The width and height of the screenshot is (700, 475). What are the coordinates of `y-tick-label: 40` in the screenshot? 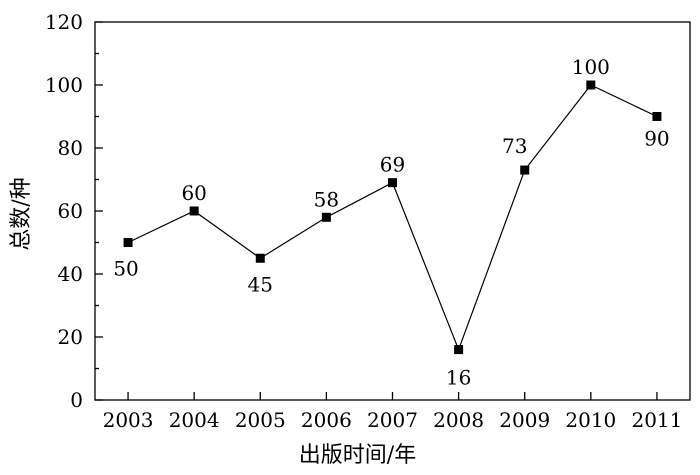 It's located at (70, 274).